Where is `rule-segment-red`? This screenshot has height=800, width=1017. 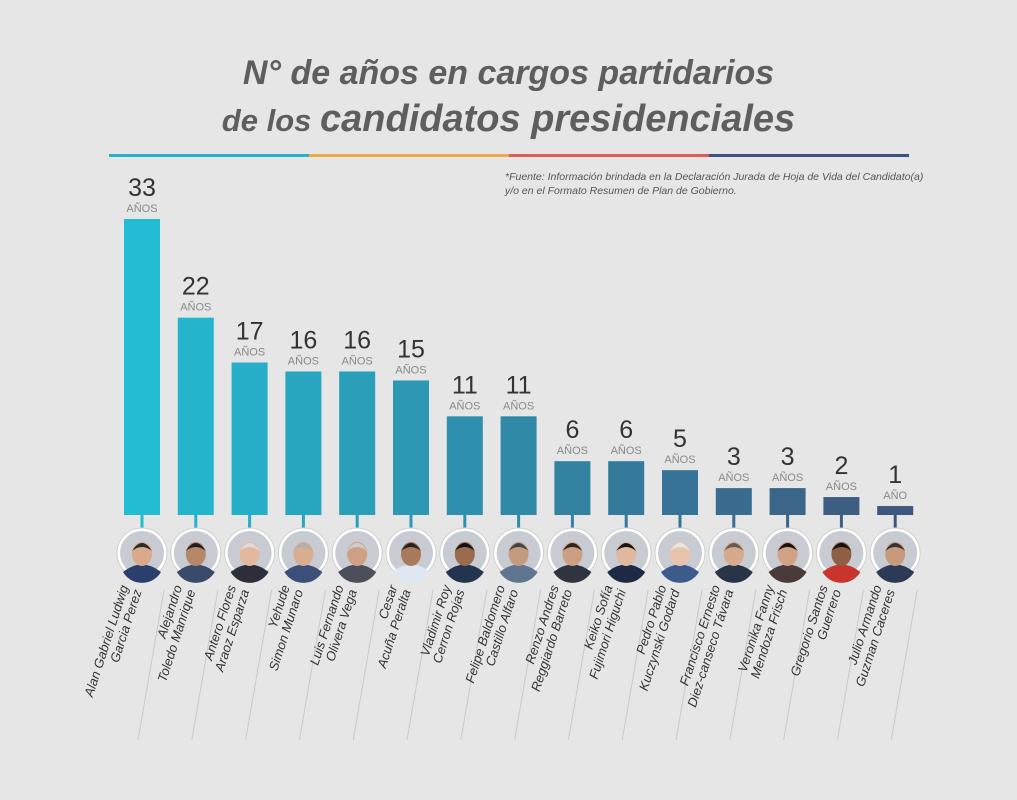 rule-segment-red is located at coordinates (609, 155).